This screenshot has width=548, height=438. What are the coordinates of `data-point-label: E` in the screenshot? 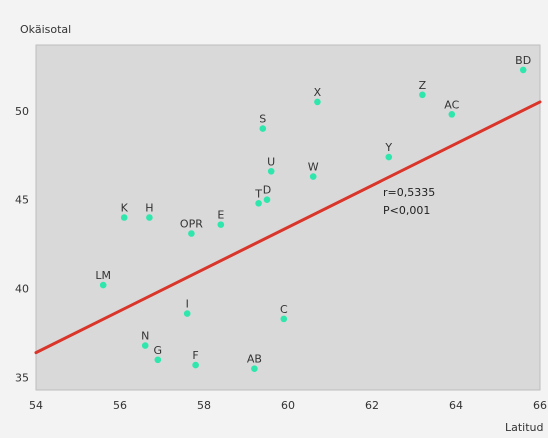 It's located at (220, 215).